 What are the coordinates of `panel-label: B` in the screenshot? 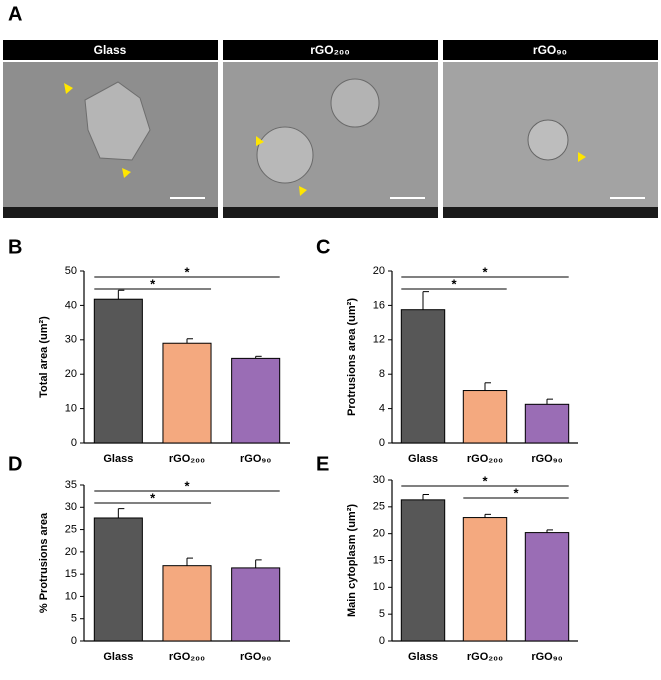 It's located at (15, 247).